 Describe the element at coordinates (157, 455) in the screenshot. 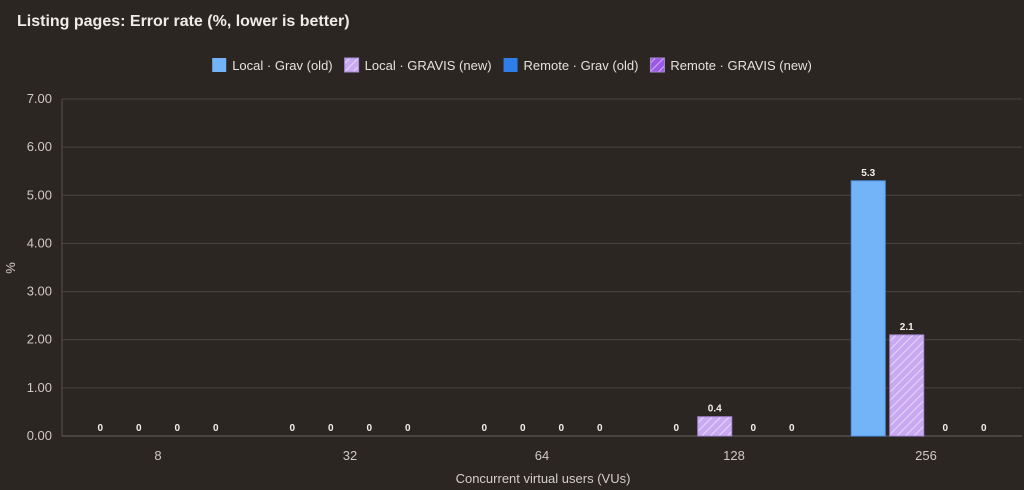

I see `x-tick-label: 8` at that location.